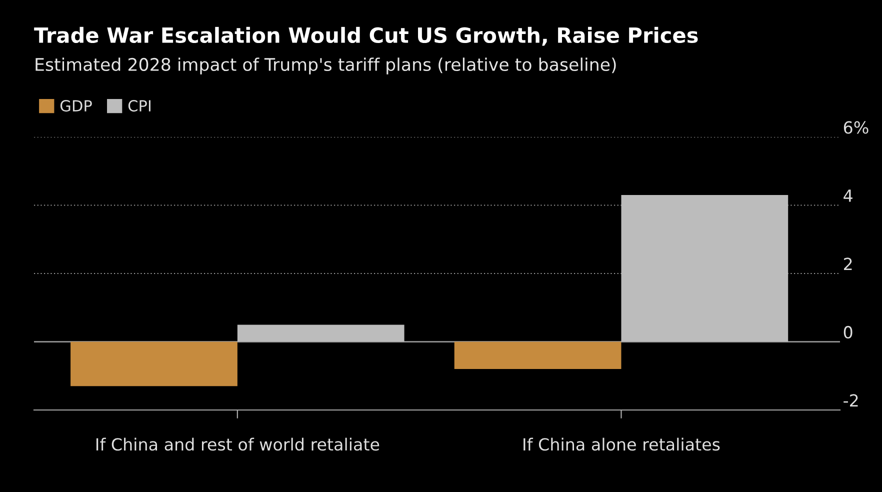  What do you see at coordinates (851, 400) in the screenshot?
I see `y-tick-label: -2` at bounding box center [851, 400].